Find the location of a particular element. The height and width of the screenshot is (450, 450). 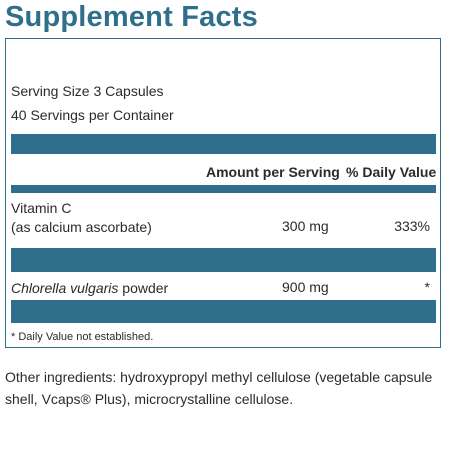

nutrient-name-line: (as calcium ascorbate) is located at coordinates (81, 227).